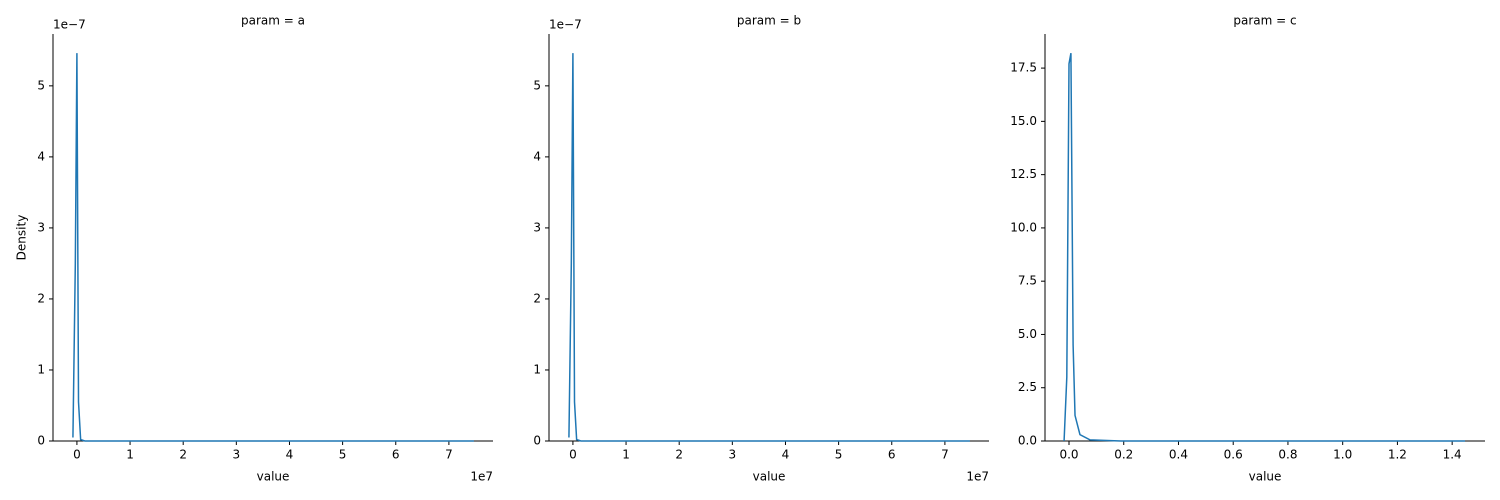  What do you see at coordinates (1027, 441) in the screenshot?
I see `y-tick-label: 0.0` at bounding box center [1027, 441].